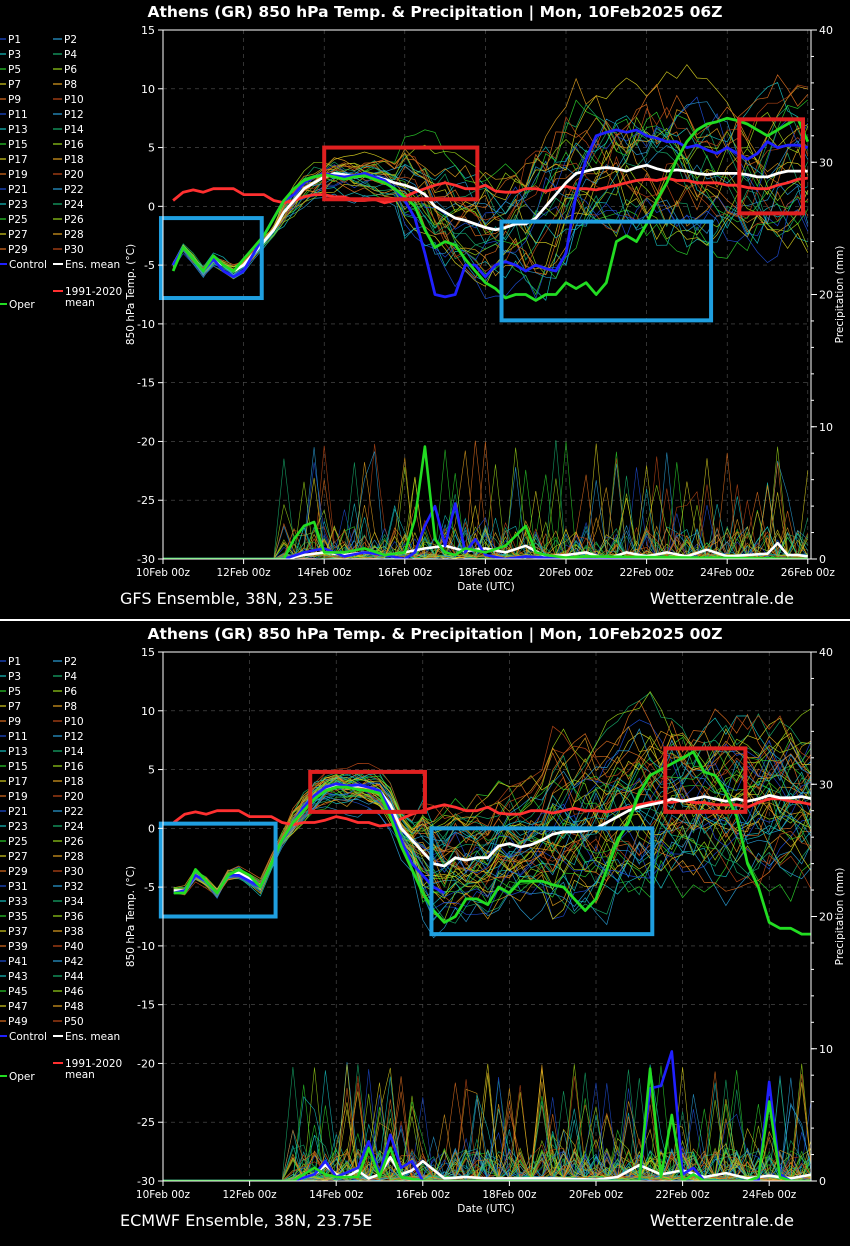 Image resolution: width=850 pixels, height=1246 pixels. I want to click on legend-label-p12: P12, so click(74, 115).